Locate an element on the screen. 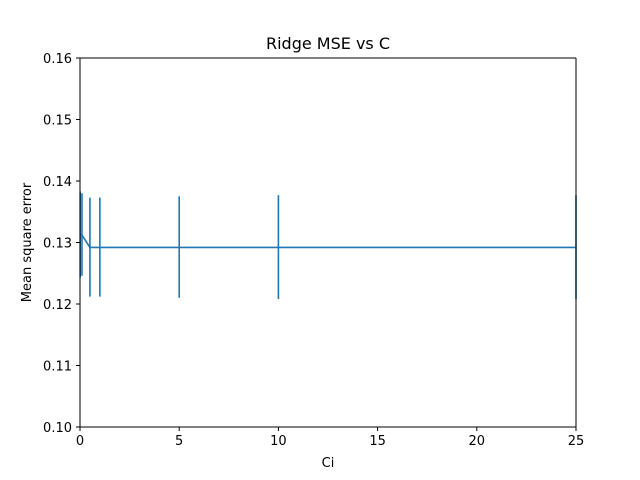 The height and width of the screenshot is (480, 640). y-axis-ticks: 0.10 0.11 0.12 0.13 0.14 0.15 0.16 is located at coordinates (61, 244).